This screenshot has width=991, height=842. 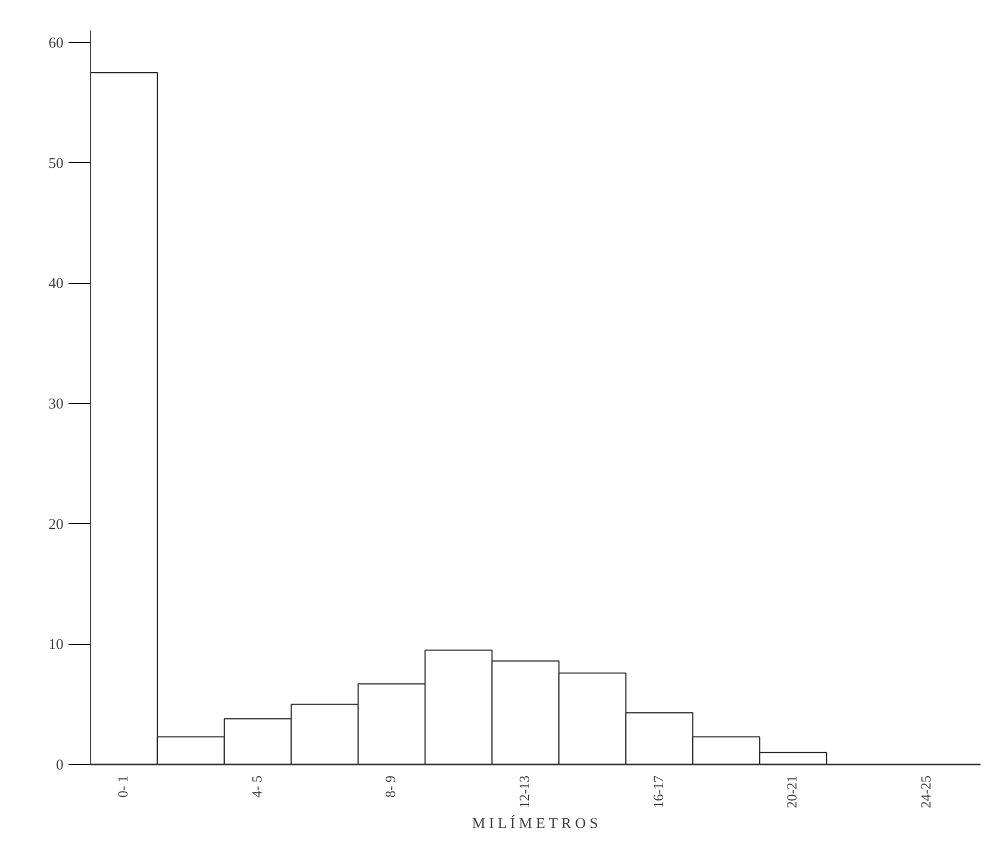 I want to click on x-tick-label: 16-17, so click(x=659, y=791).